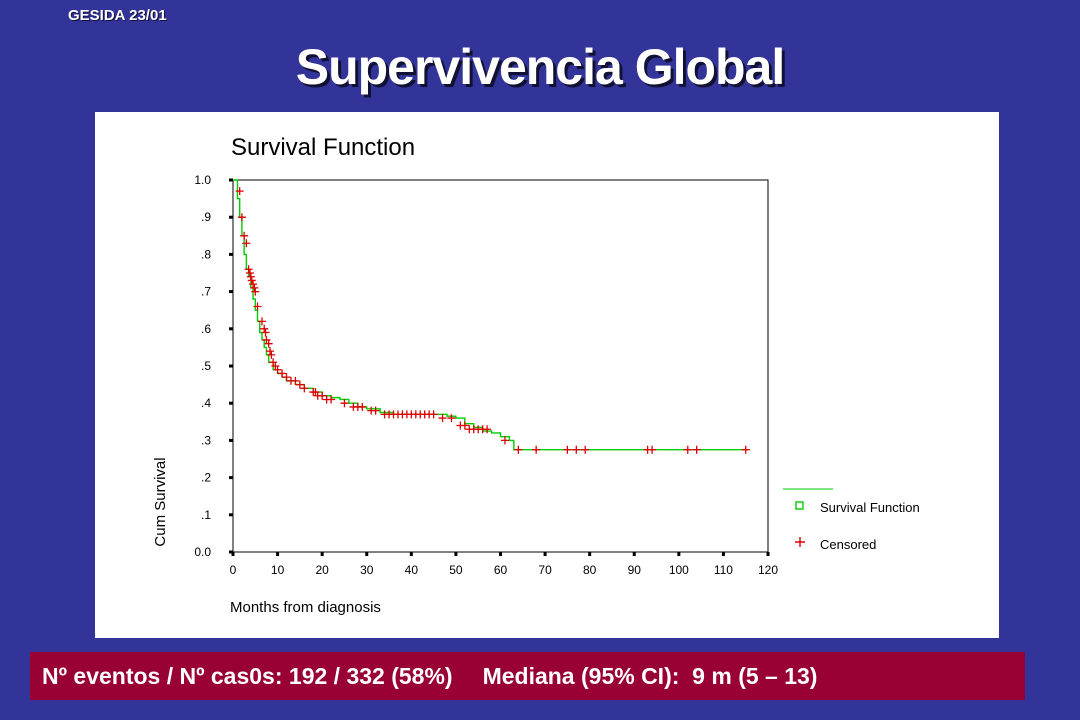  I want to click on x-tick-label: 110, so click(723, 570).